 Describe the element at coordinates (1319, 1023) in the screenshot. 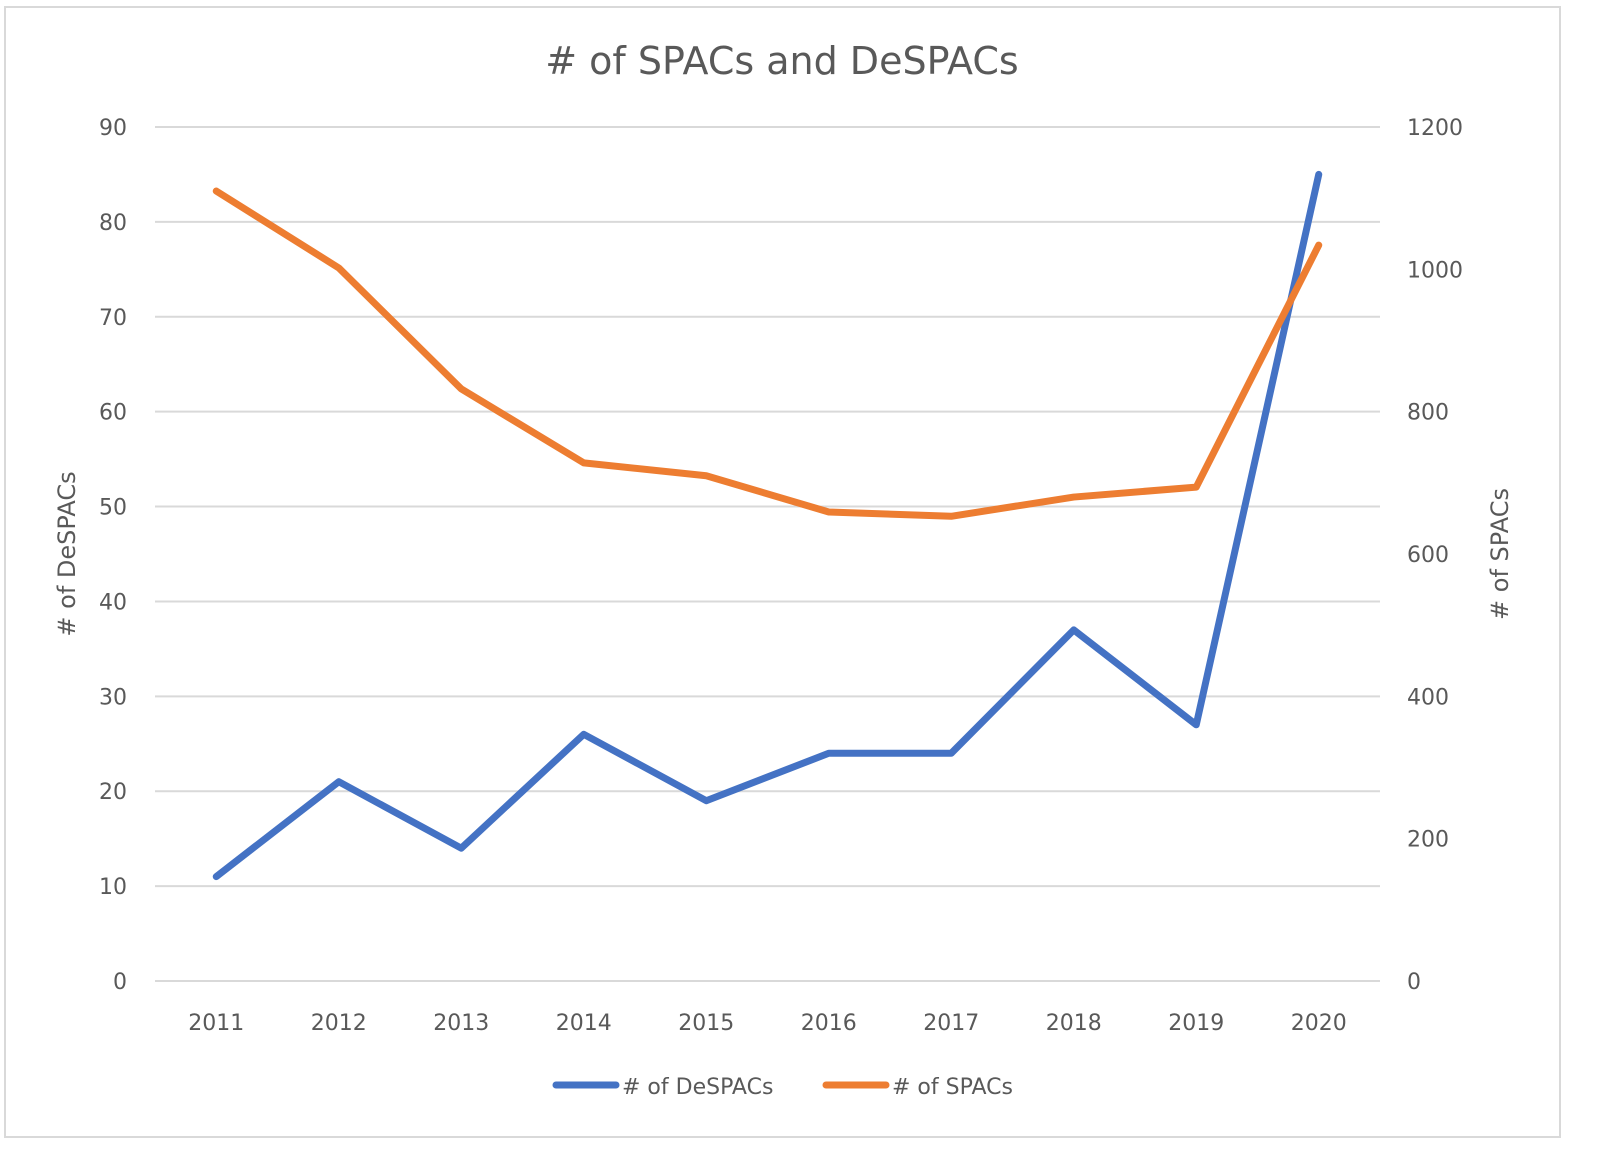

I see `x-tick-label: 2020` at that location.